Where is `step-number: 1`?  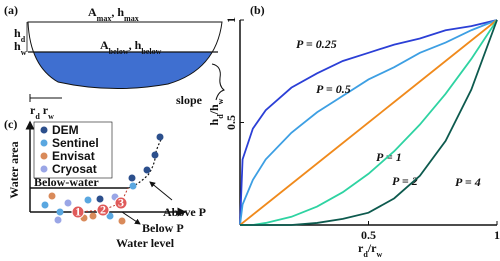 step-number: 1 is located at coordinates (78, 212).